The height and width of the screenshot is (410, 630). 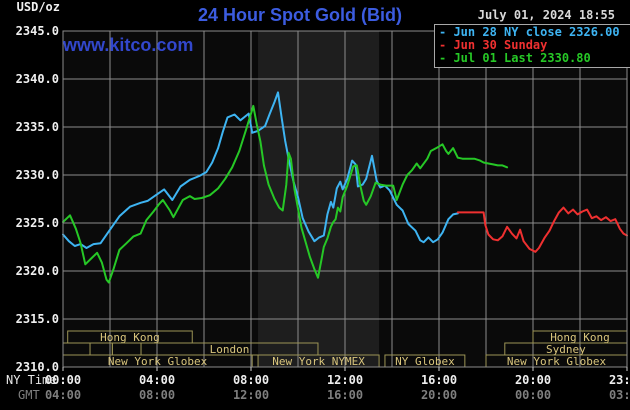 I want to click on legend-item: - Jun 28 NY close 2326.00, so click(x=529, y=32).